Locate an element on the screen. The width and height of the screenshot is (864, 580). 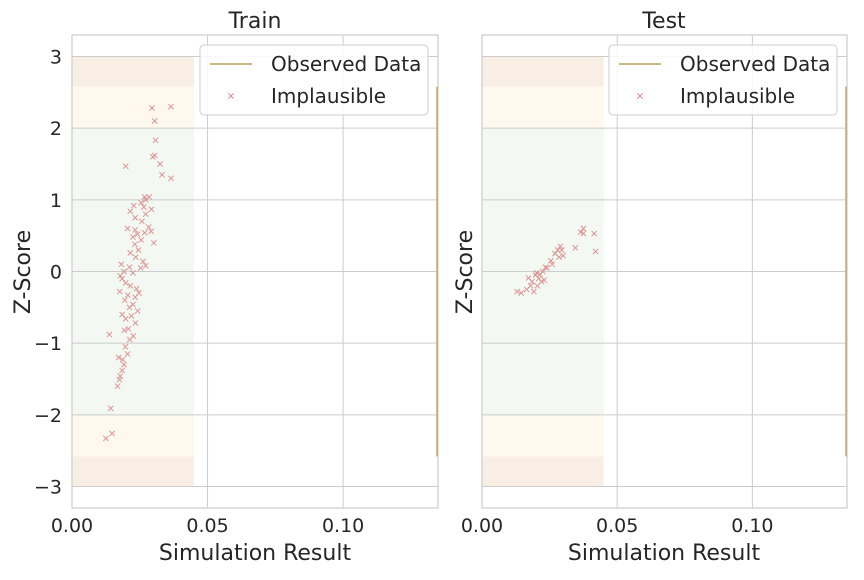
y-tick-label: 0 is located at coordinates (56, 273).